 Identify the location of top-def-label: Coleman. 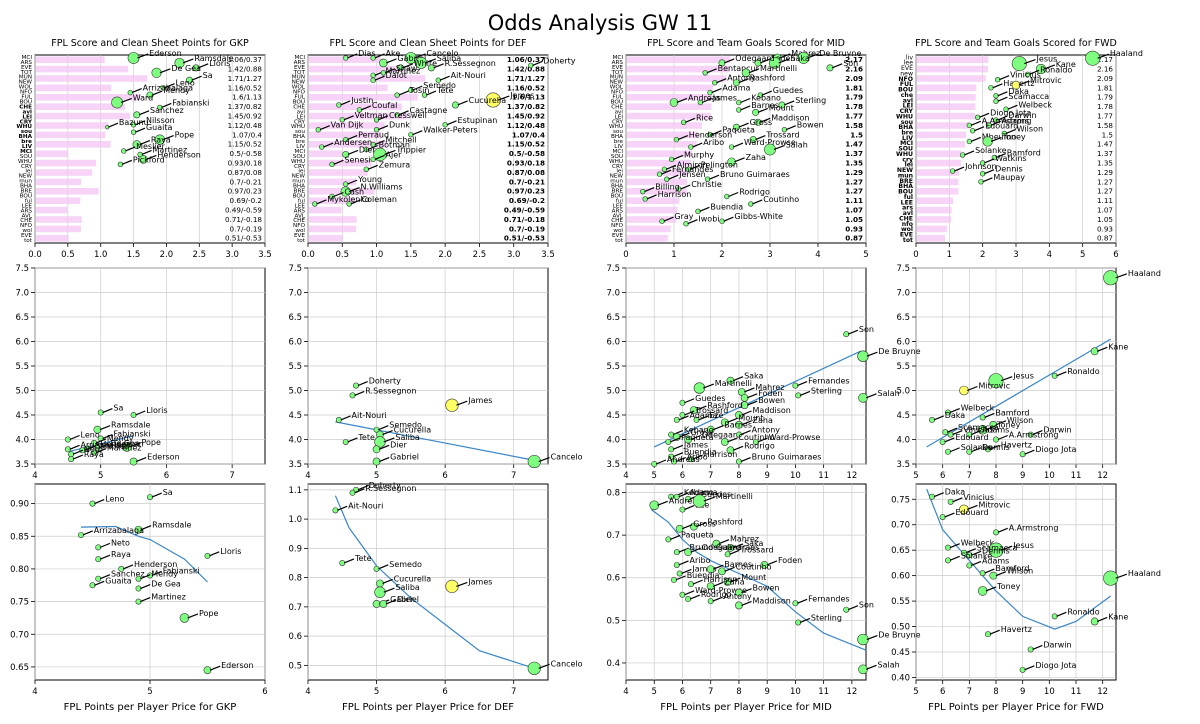
(379, 199).